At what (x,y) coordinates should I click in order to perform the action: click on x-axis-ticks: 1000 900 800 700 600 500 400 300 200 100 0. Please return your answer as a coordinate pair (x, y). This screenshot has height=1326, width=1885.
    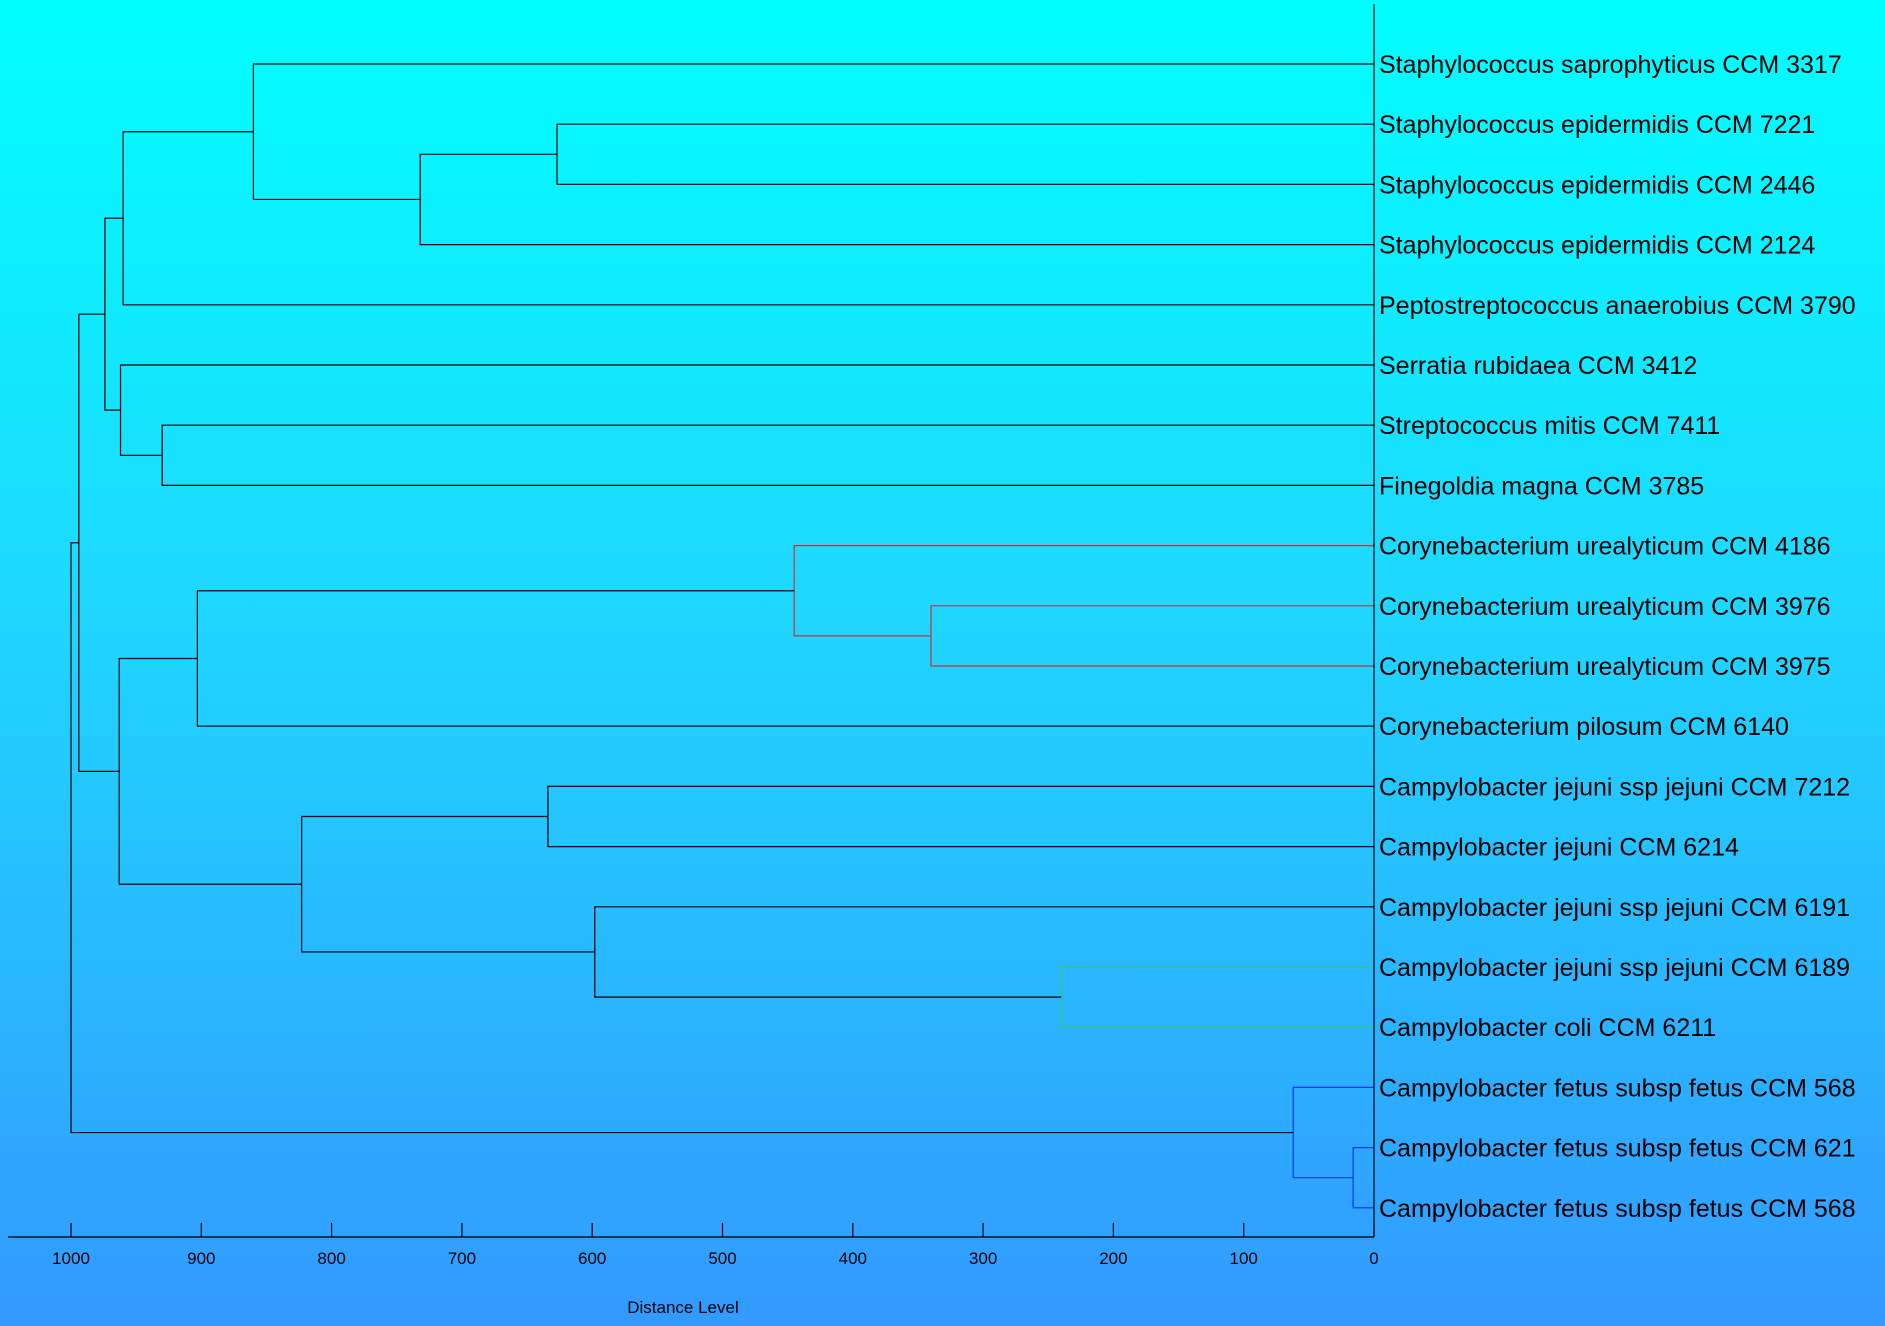
    Looking at the image, I should click on (715, 1245).